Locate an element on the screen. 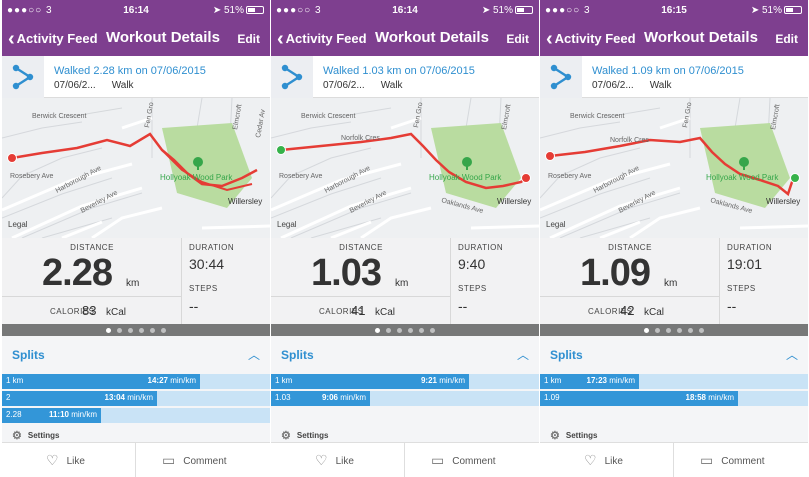 The width and height of the screenshot is (809, 477). signal-indicator: ●●●○○ 3 is located at coordinates (299, 10).